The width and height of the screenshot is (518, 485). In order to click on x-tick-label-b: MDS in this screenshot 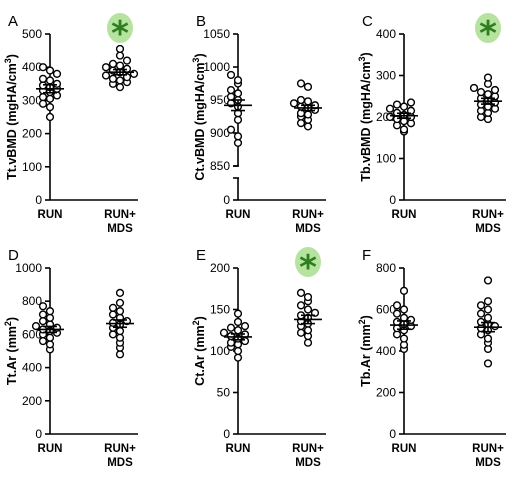, I will do `click(308, 229)`.